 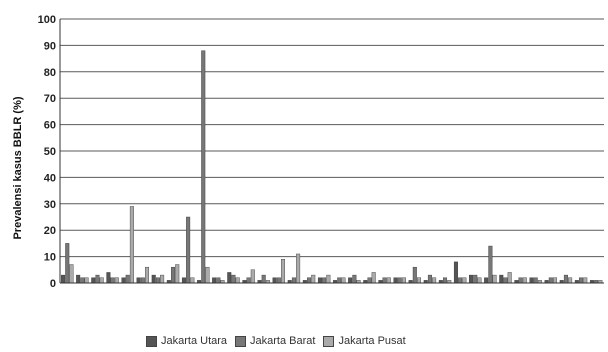 What do you see at coordinates (50, 46) in the screenshot?
I see `y-tick-label: 90` at bounding box center [50, 46].